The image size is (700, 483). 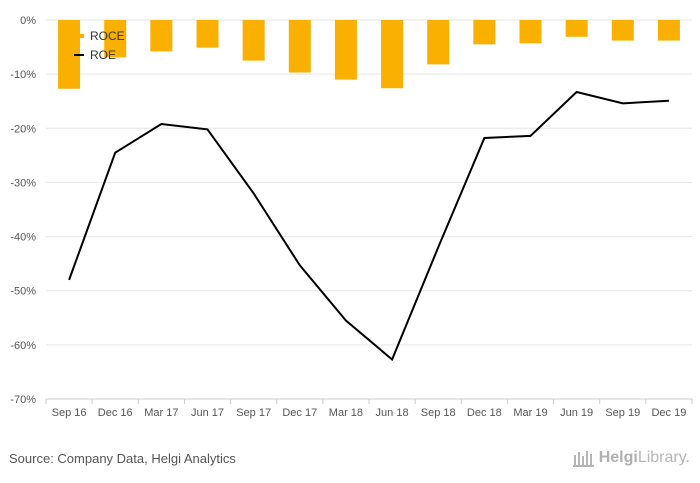 What do you see at coordinates (69, 413) in the screenshot?
I see `x-tick-label: Sep 16` at bounding box center [69, 413].